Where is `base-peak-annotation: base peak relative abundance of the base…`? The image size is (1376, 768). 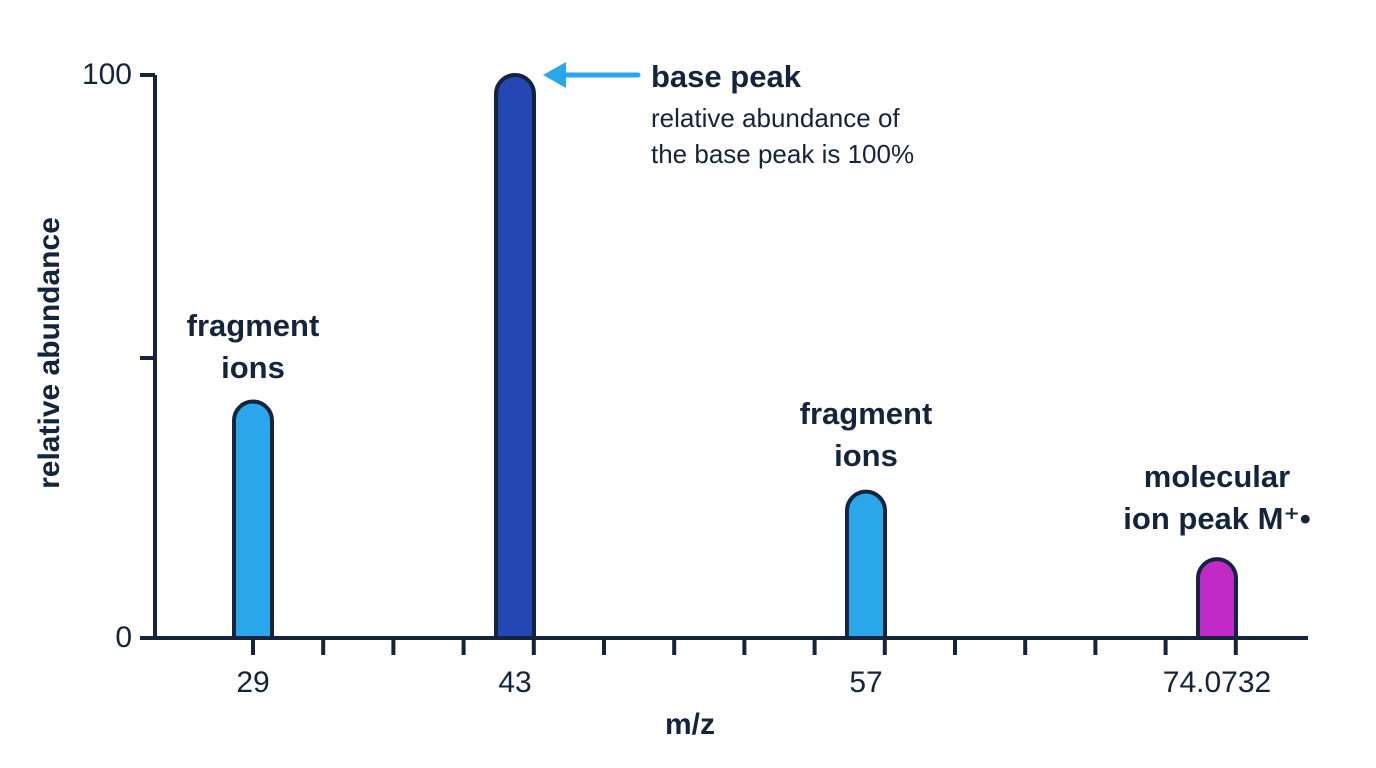 base-peak-annotation: base peak relative abundance of the base… is located at coordinates (831, 114).